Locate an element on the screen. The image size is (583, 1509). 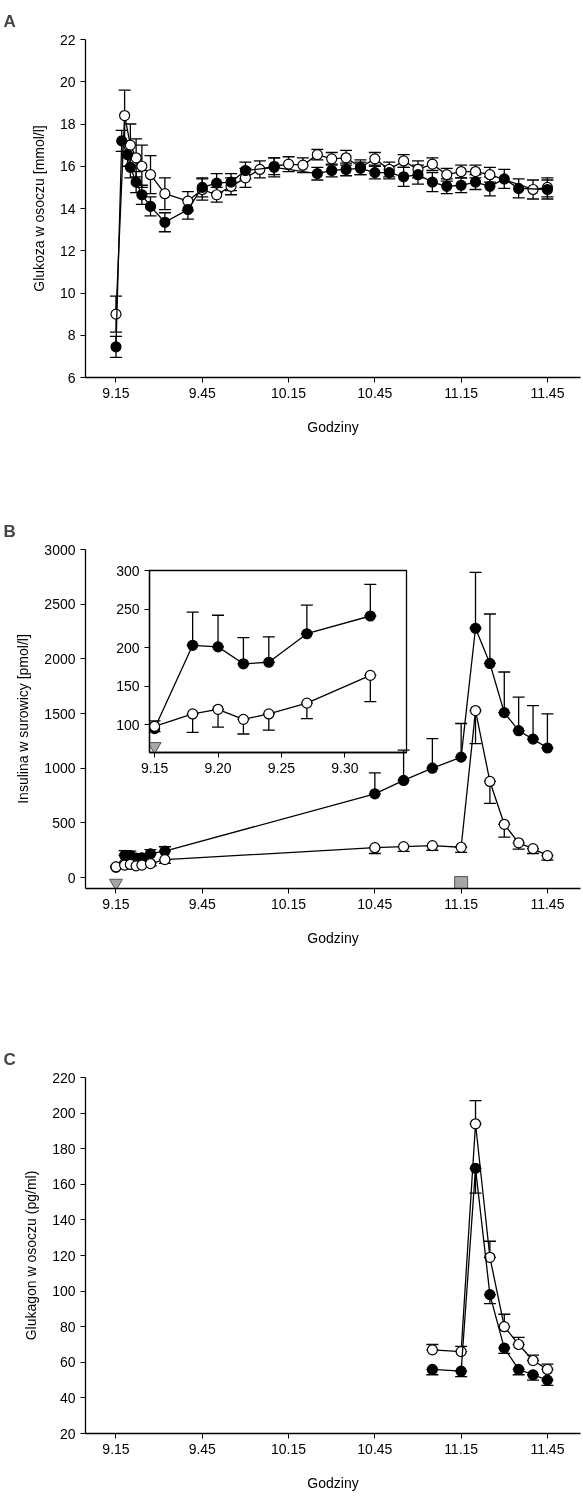
y-tick-label: 1000 is located at coordinates (60, 768).